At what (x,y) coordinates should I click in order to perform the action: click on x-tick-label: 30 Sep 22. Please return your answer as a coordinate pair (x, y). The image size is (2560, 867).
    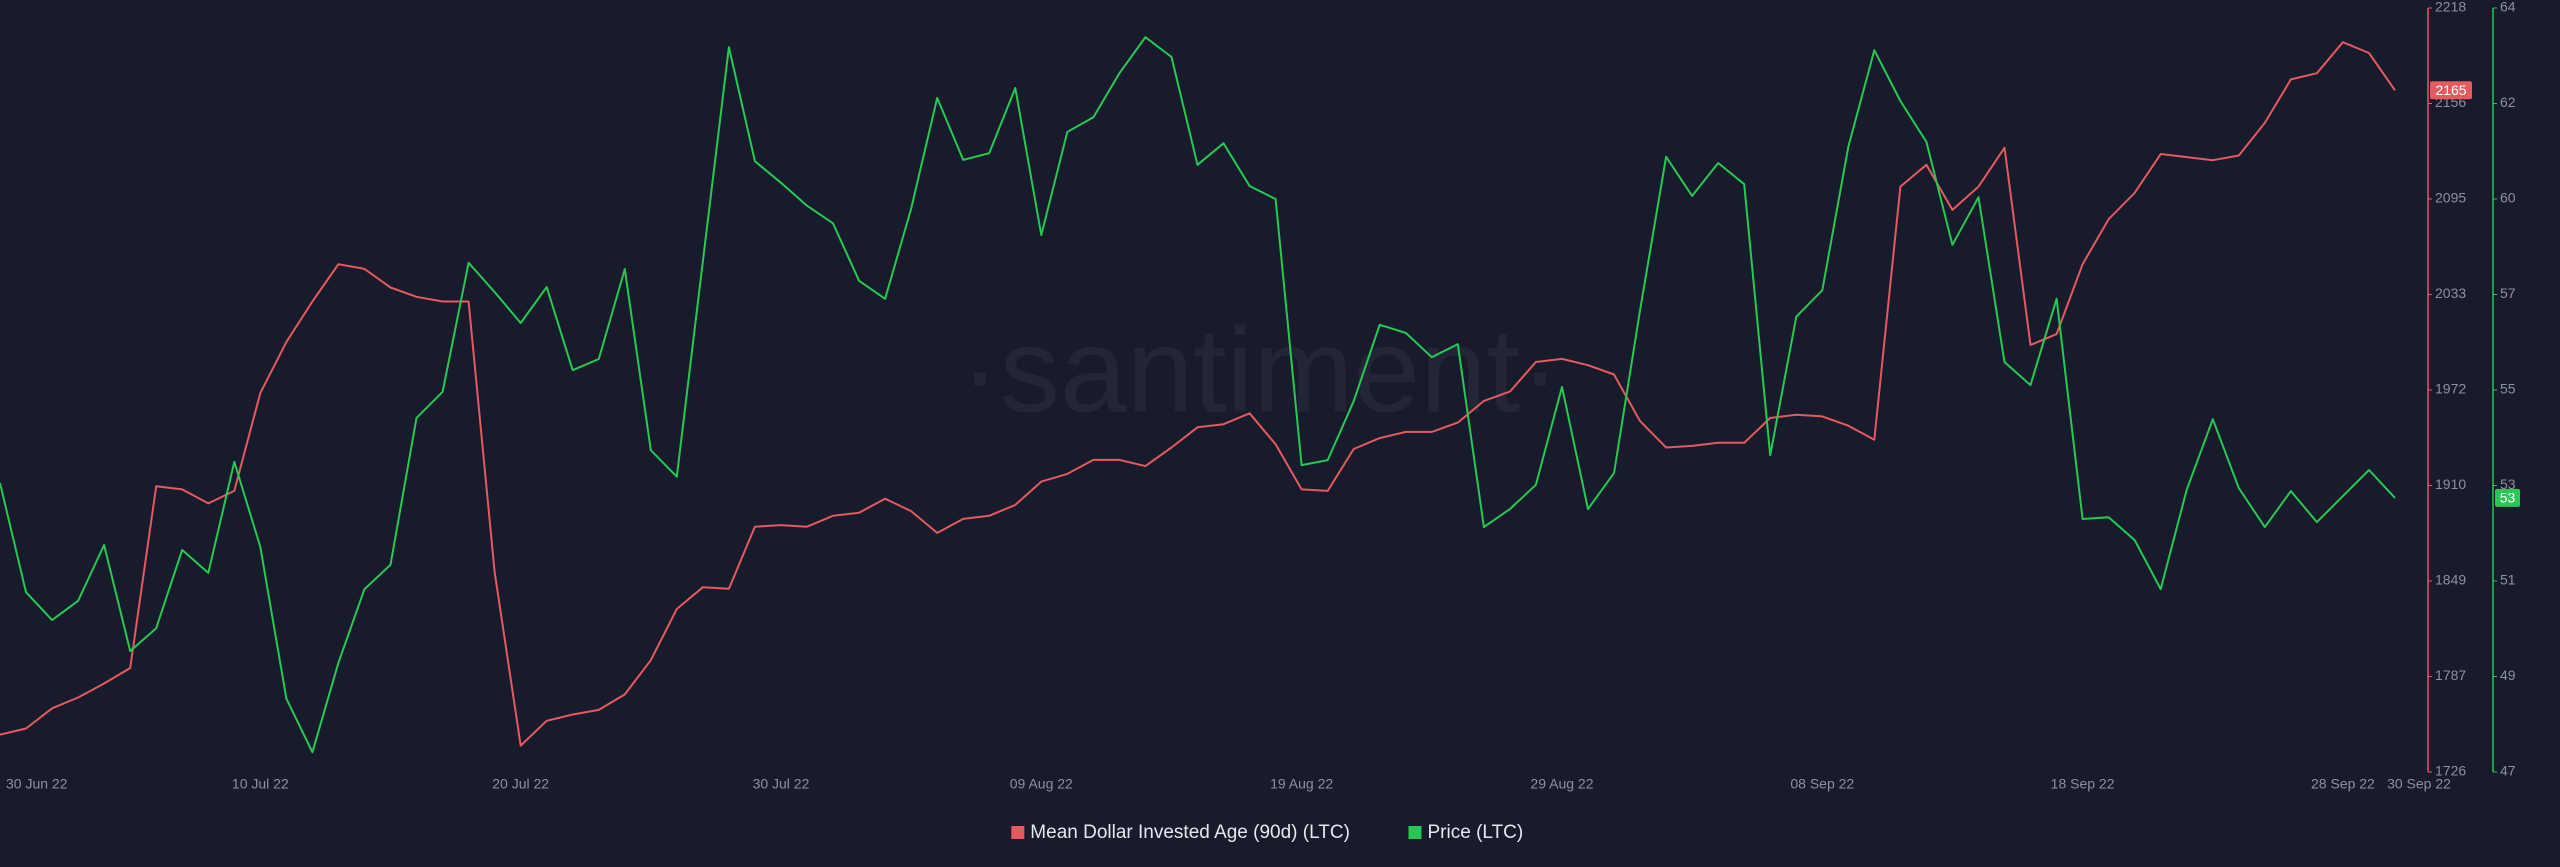
    Looking at the image, I should click on (2419, 784).